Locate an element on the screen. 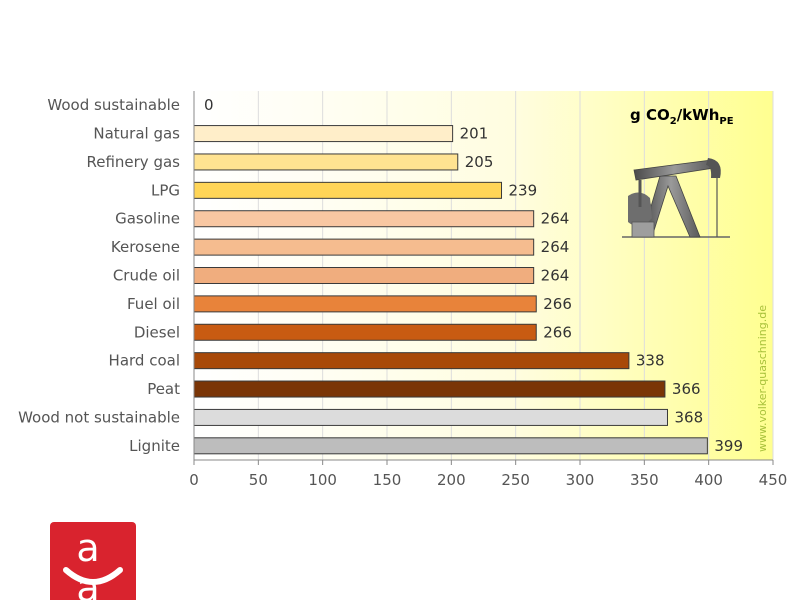 The image size is (800, 610). category-label: Gasoline is located at coordinates (147, 219).